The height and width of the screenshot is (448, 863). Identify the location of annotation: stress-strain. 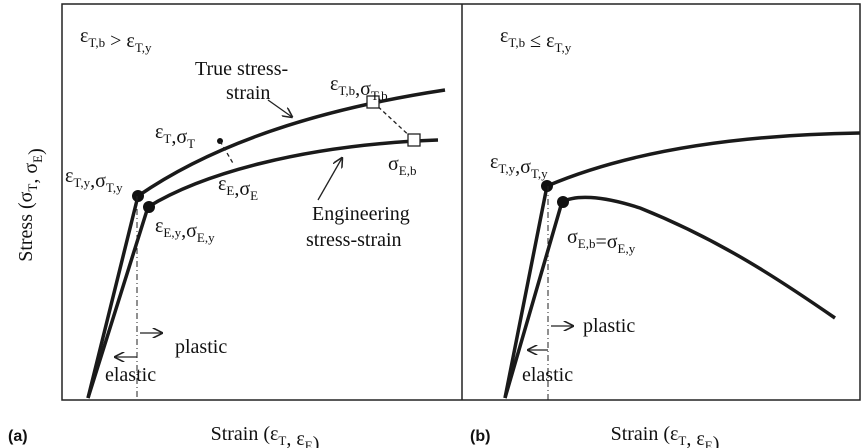
(354, 240).